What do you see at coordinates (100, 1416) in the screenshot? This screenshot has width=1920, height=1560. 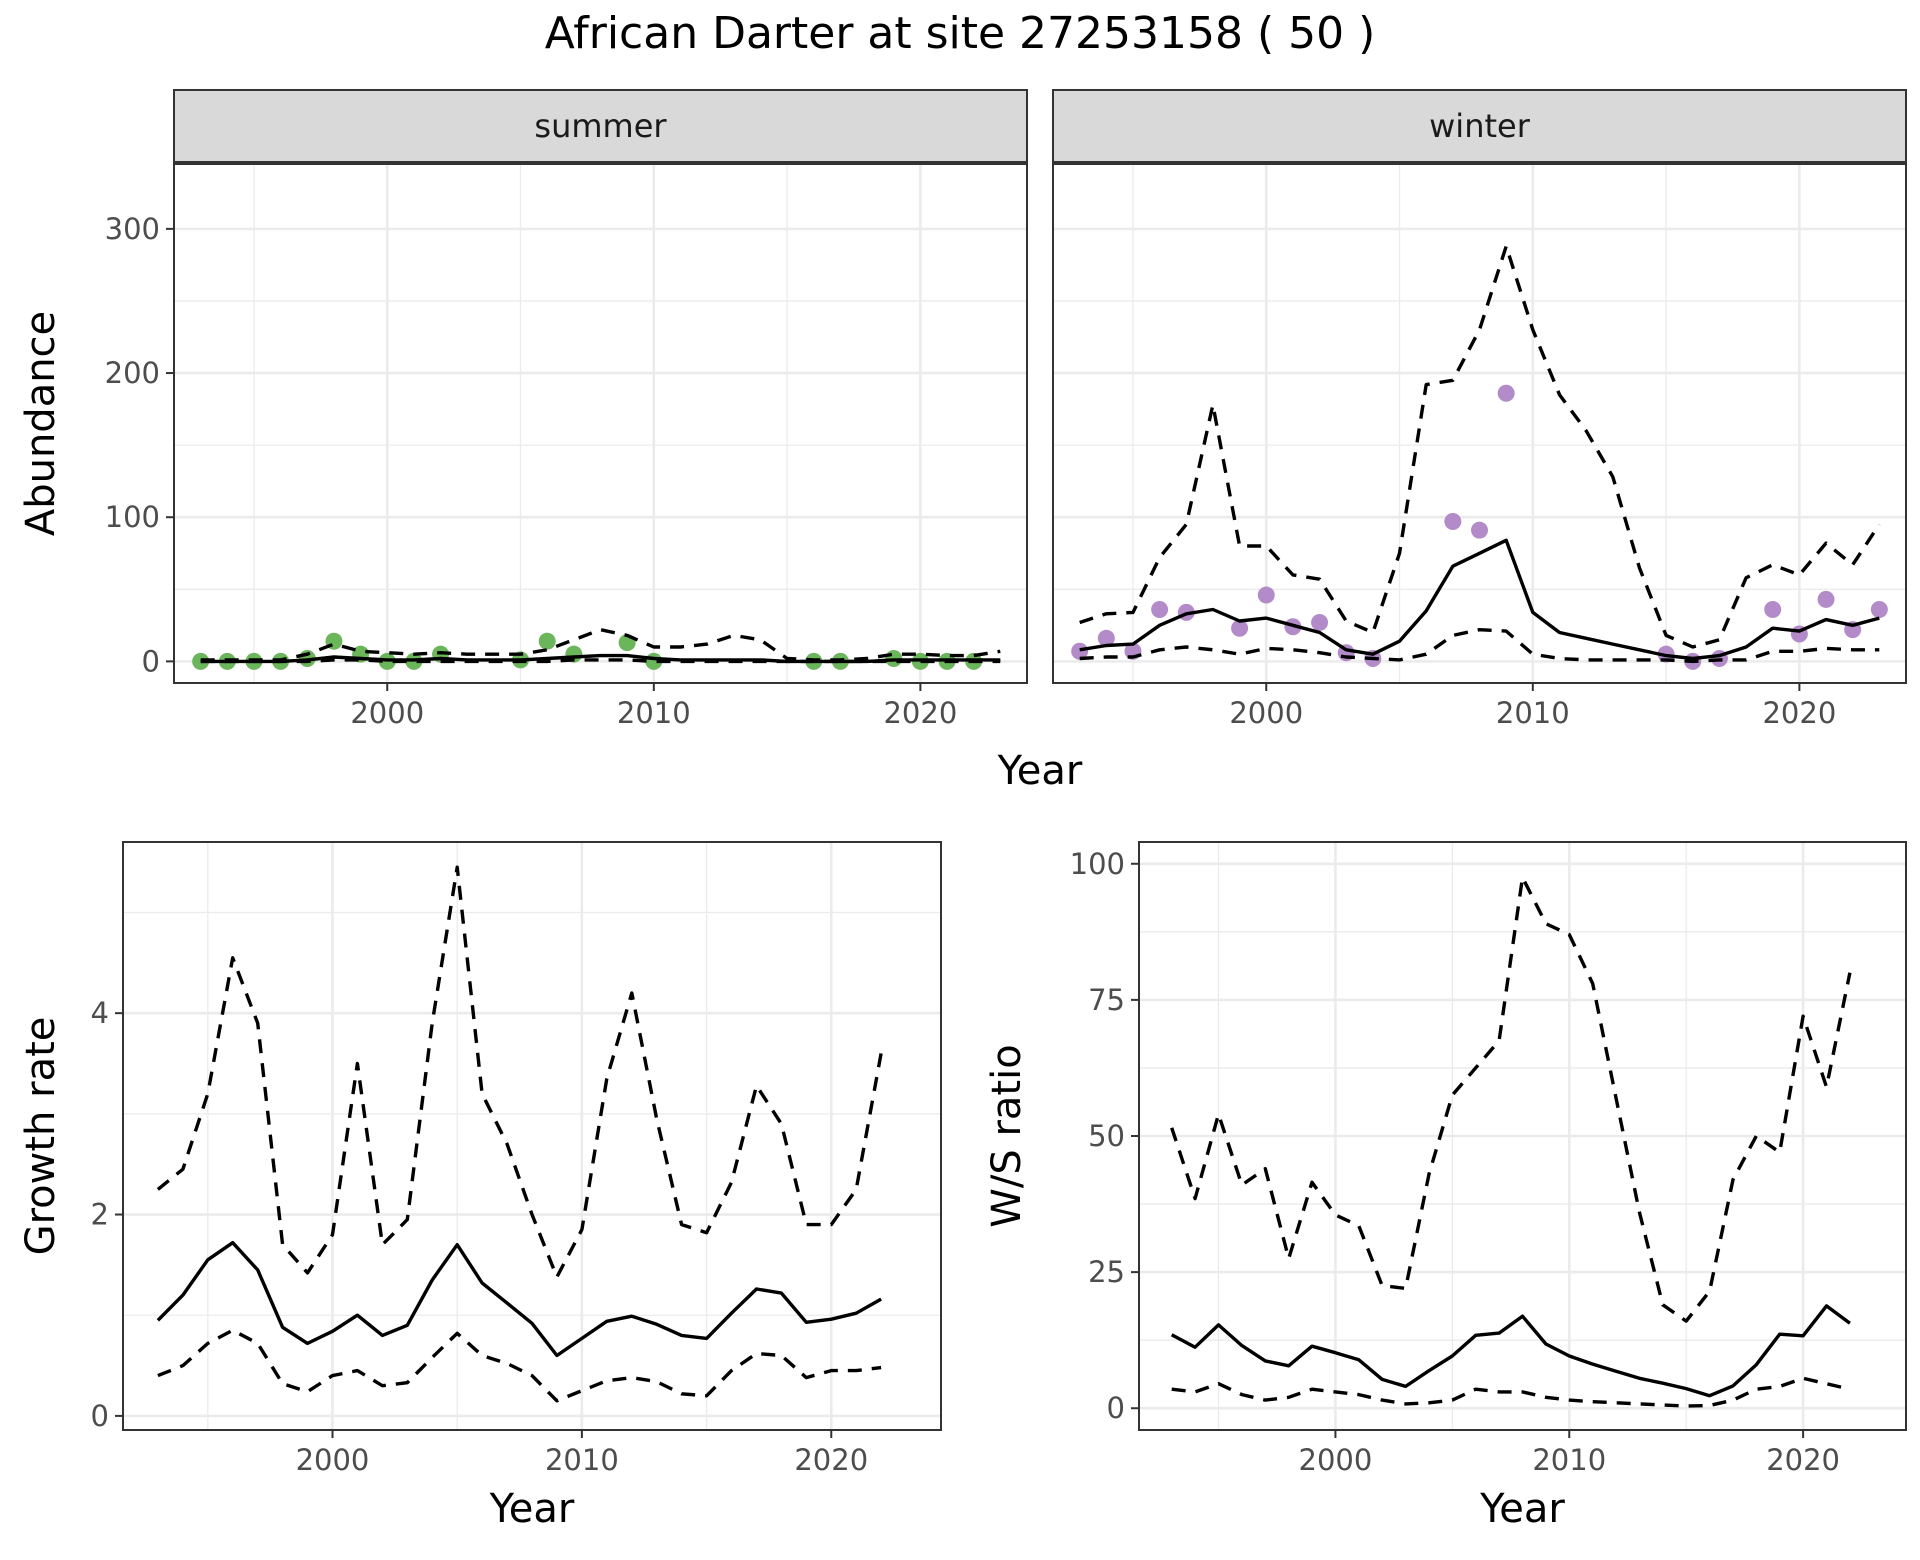 I see `growth-rate-y-tick-label: 0` at bounding box center [100, 1416].